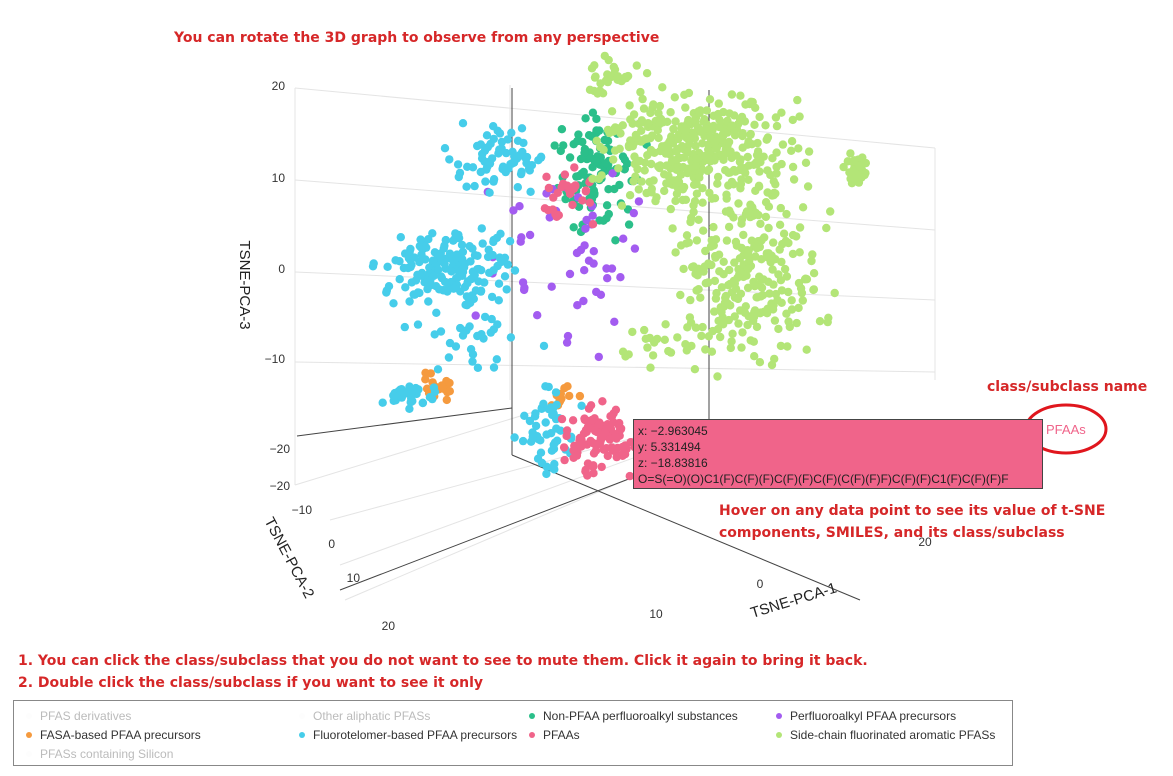  What do you see at coordinates (78, 716) in the screenshot?
I see `legend-item: PFAS derivatives` at bounding box center [78, 716].